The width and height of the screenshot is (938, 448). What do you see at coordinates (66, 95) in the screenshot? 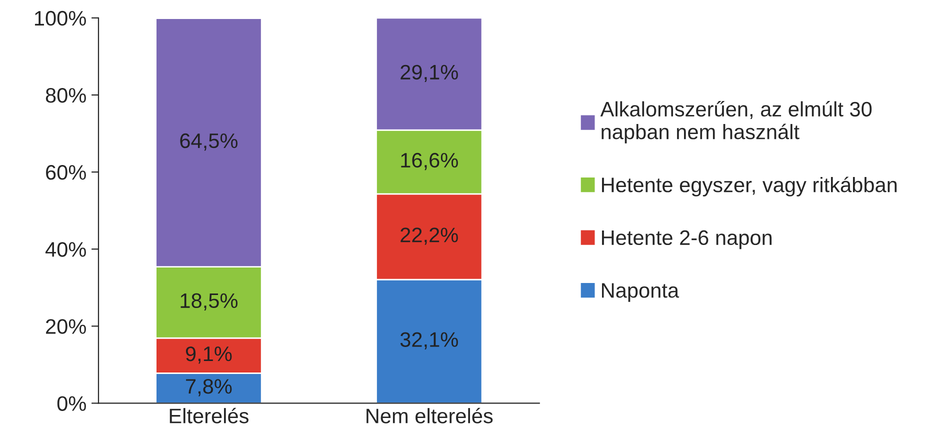
I see `y-tick-label: 80%` at bounding box center [66, 95].